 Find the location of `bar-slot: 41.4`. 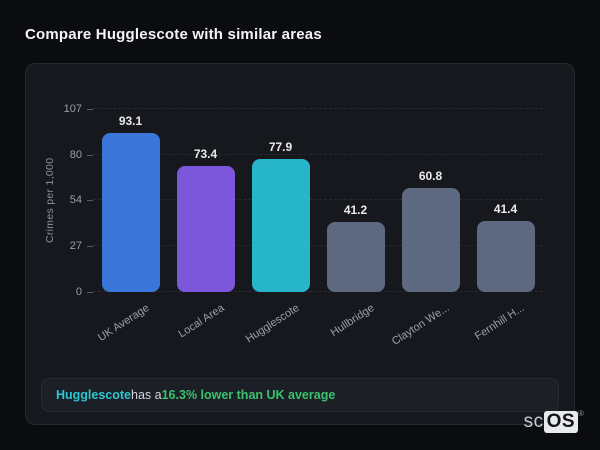

bar-slot: 41.4 is located at coordinates (505, 200).